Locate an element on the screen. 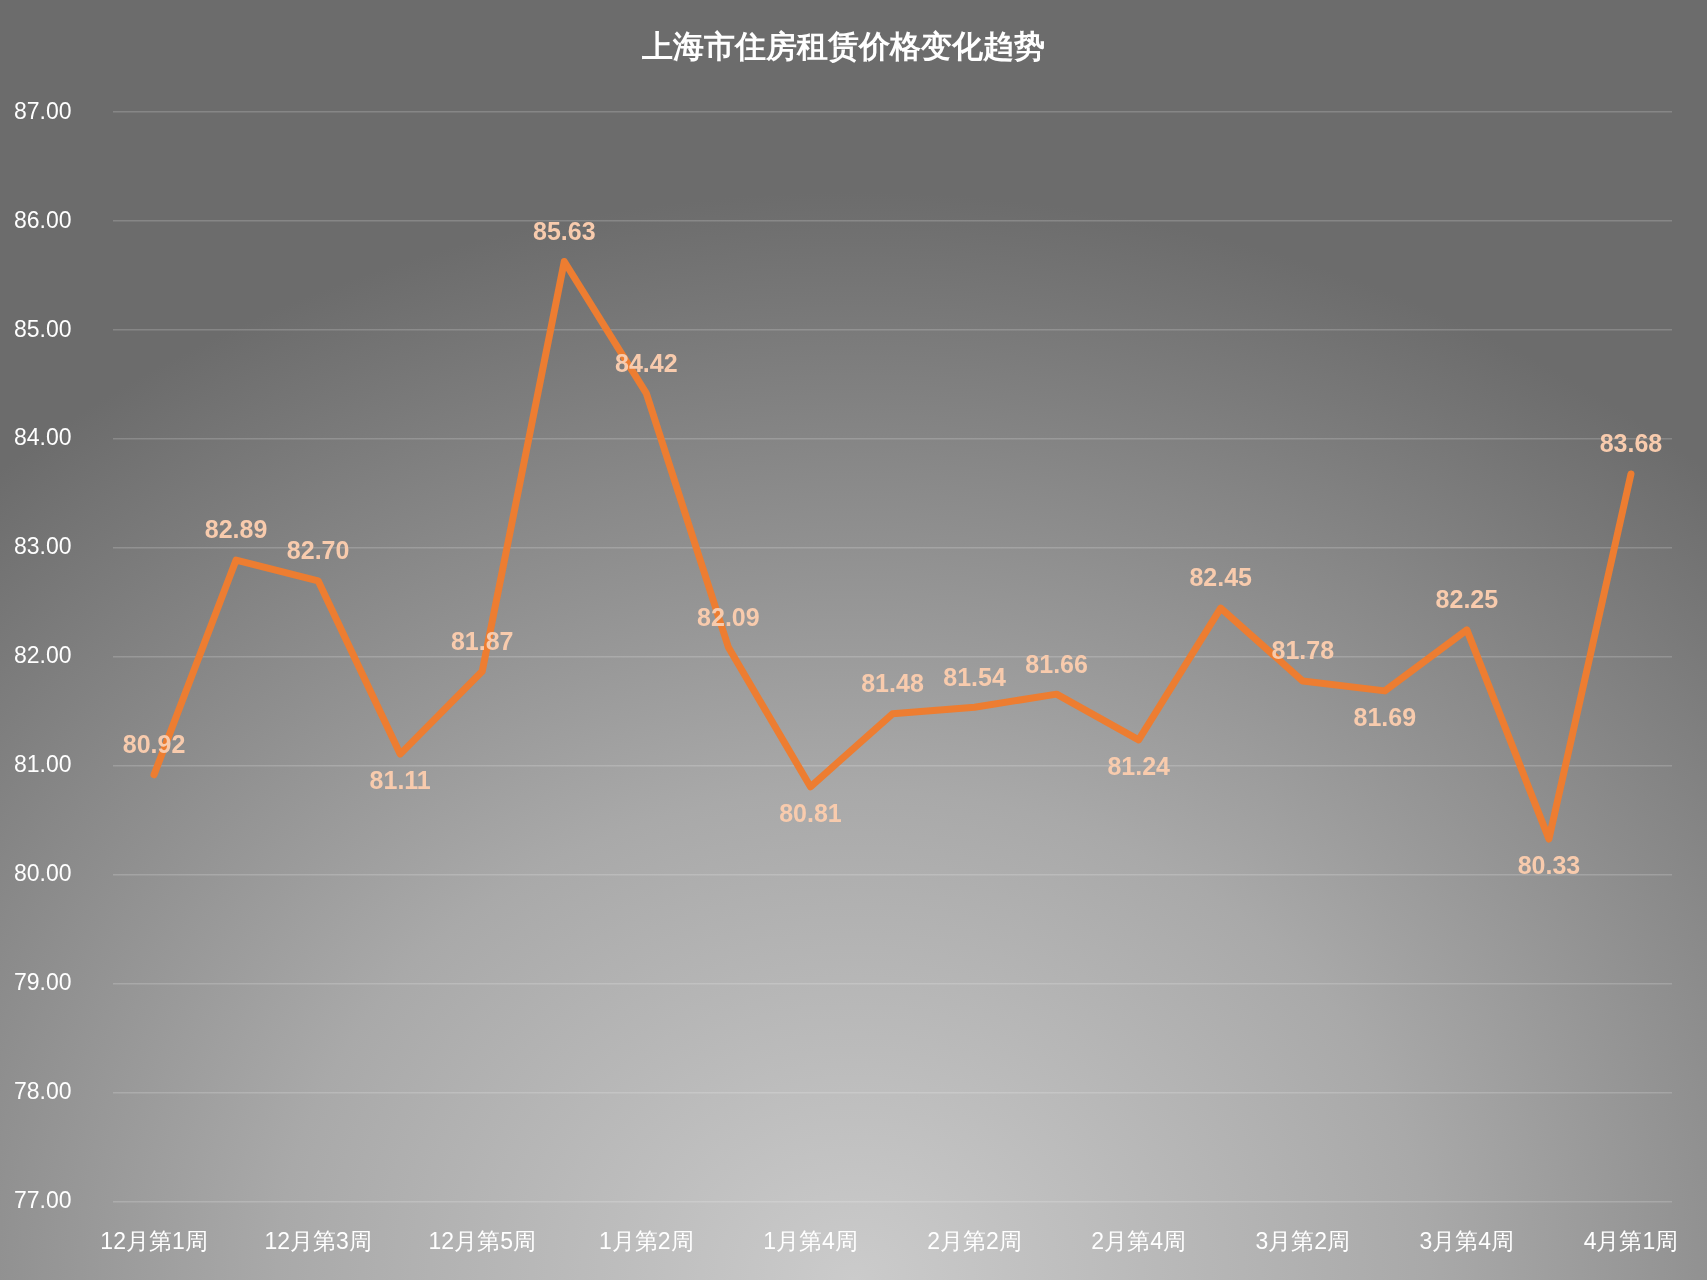 The image size is (1707, 1280). chart-title: 上海市住房租赁价格变化趋势 is located at coordinates (842, 47).